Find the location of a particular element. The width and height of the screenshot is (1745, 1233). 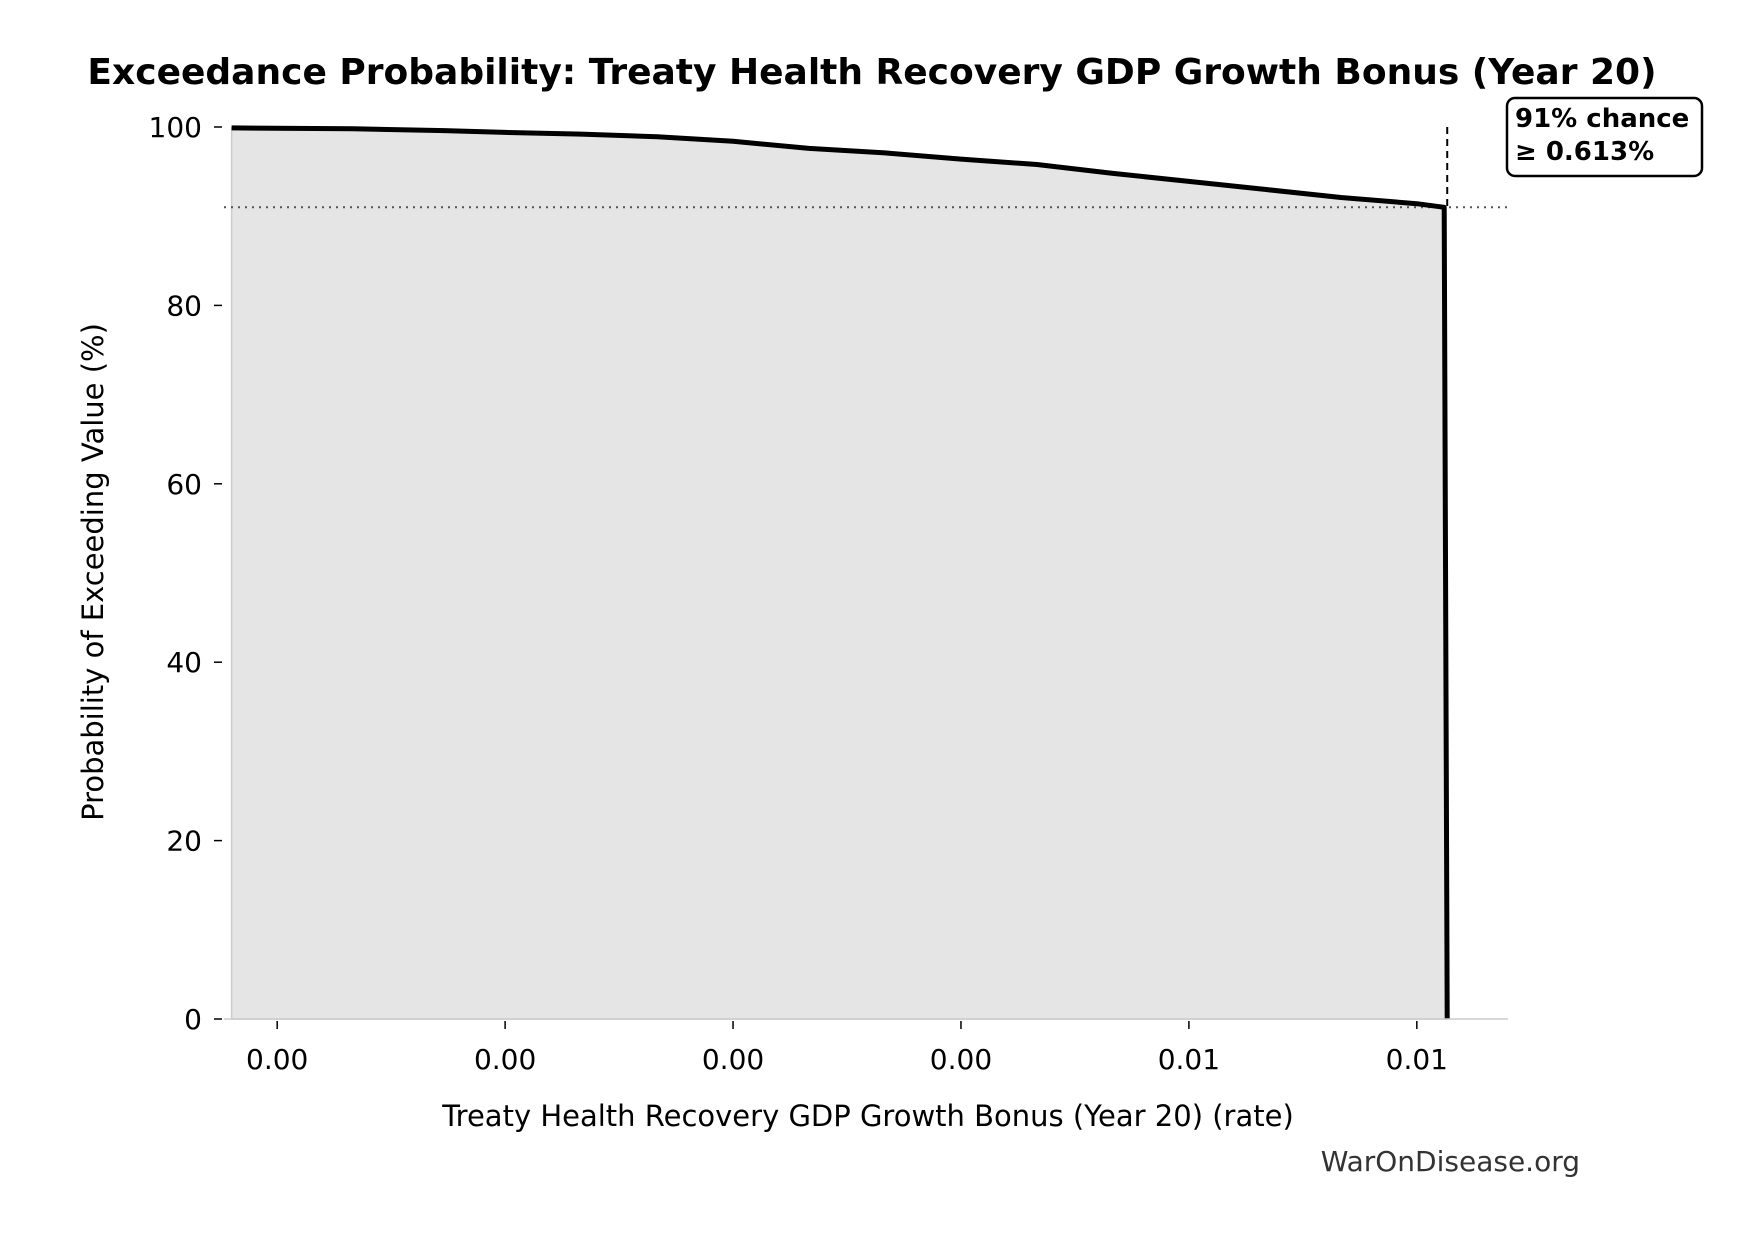

annotation-line-2: ≥ 0.613% is located at coordinates (1584, 152).